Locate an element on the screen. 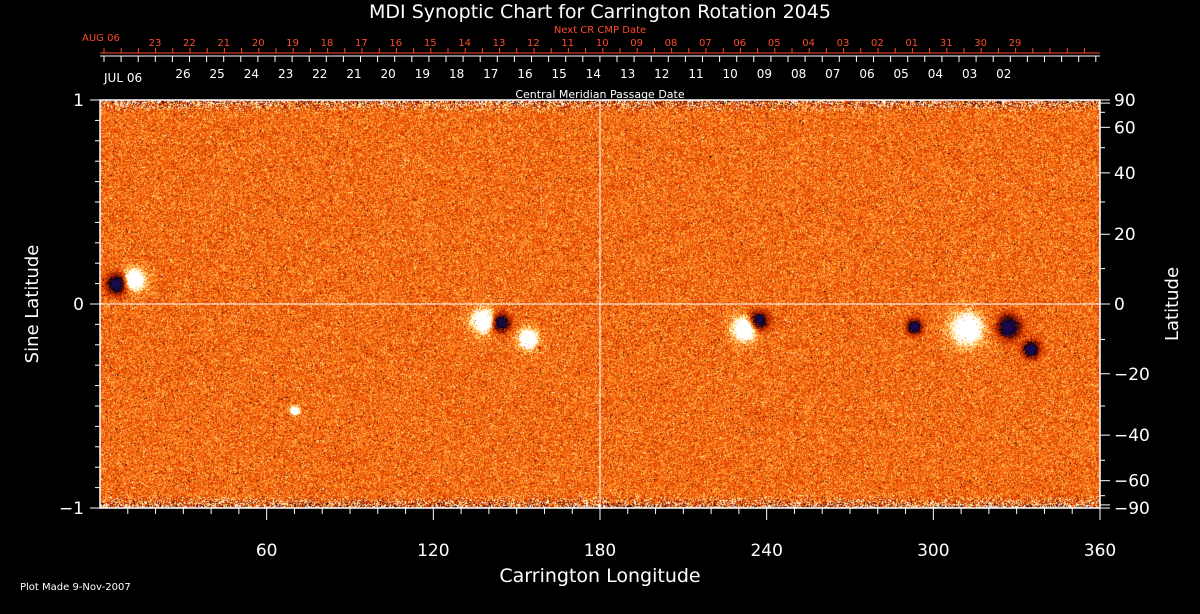  cmp-axis-label: Central Meridian Passage Date is located at coordinates (599, 94).